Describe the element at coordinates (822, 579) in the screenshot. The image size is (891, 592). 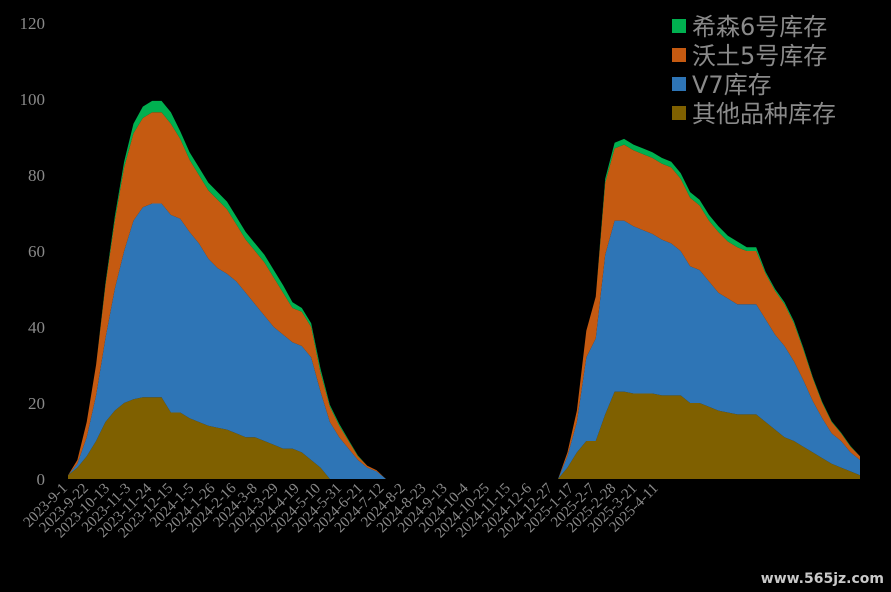
I see `watermark: www.565jz.com` at that location.